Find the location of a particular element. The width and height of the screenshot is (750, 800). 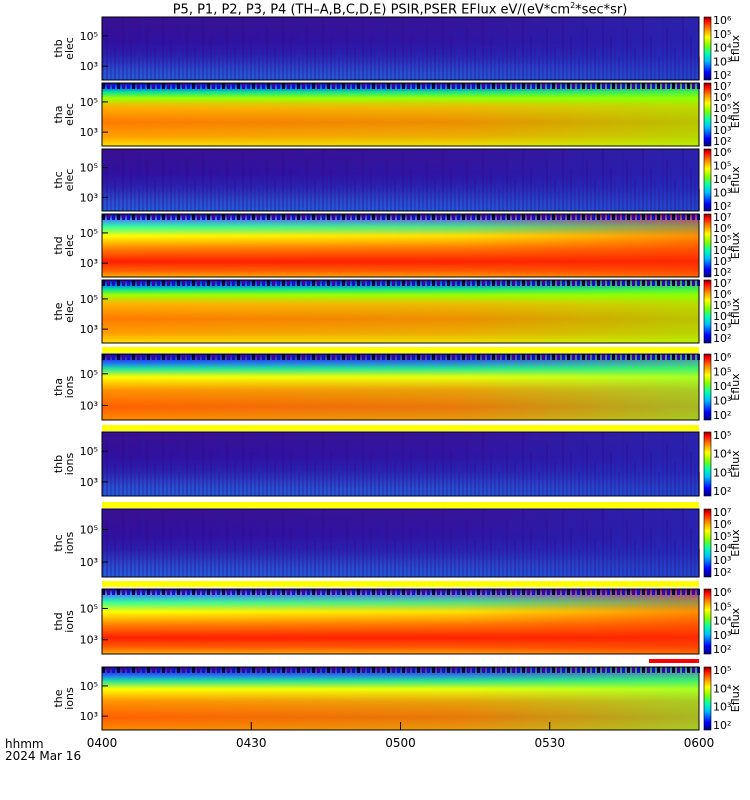

y-tick-label: 10³ is located at coordinates (89, 482).